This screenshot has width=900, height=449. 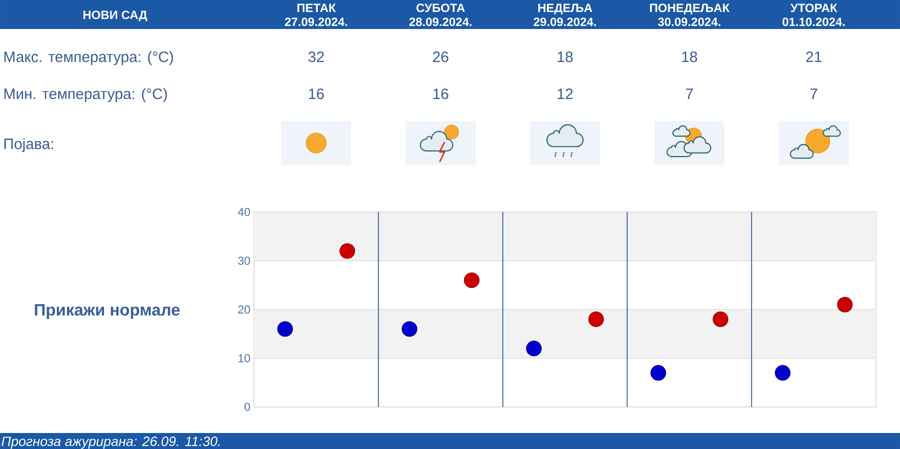 What do you see at coordinates (28, 145) in the screenshot?
I see `text: Појава:` at bounding box center [28, 145].